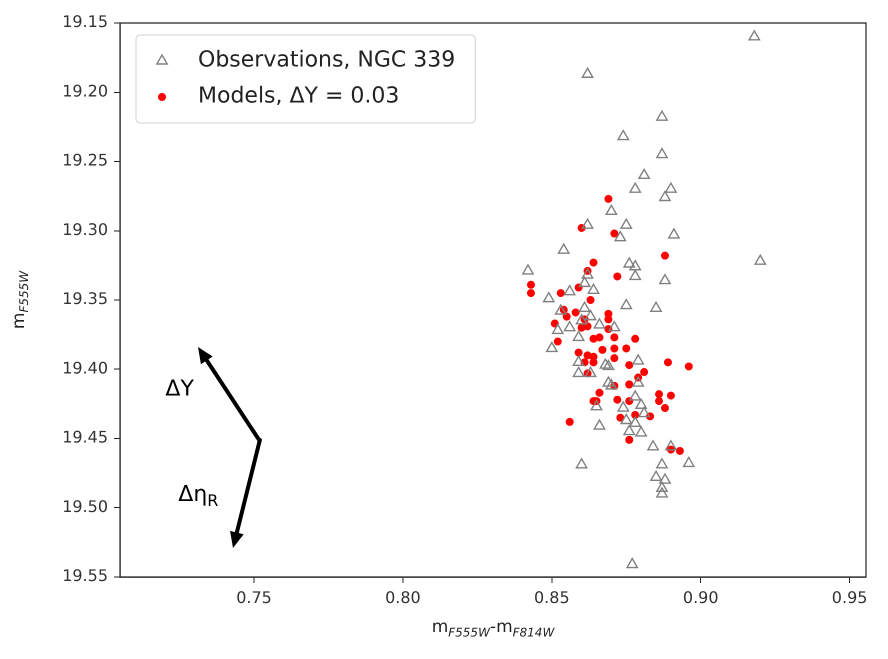 This screenshot has width=888, height=659. What do you see at coordinates (700, 597) in the screenshot?
I see `x-tick-label: 0.90` at bounding box center [700, 597].